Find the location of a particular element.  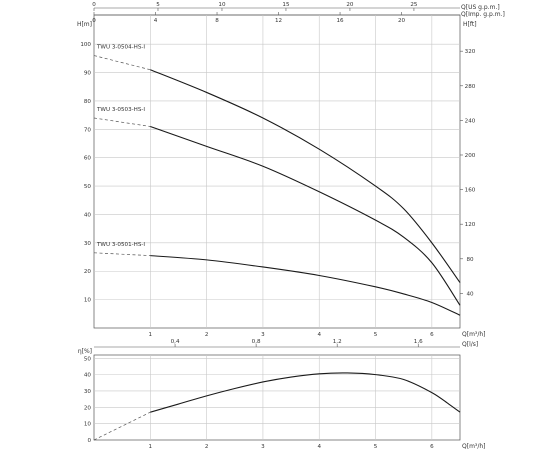

head-y-tick-label: 10 is located at coordinates (88, 301).